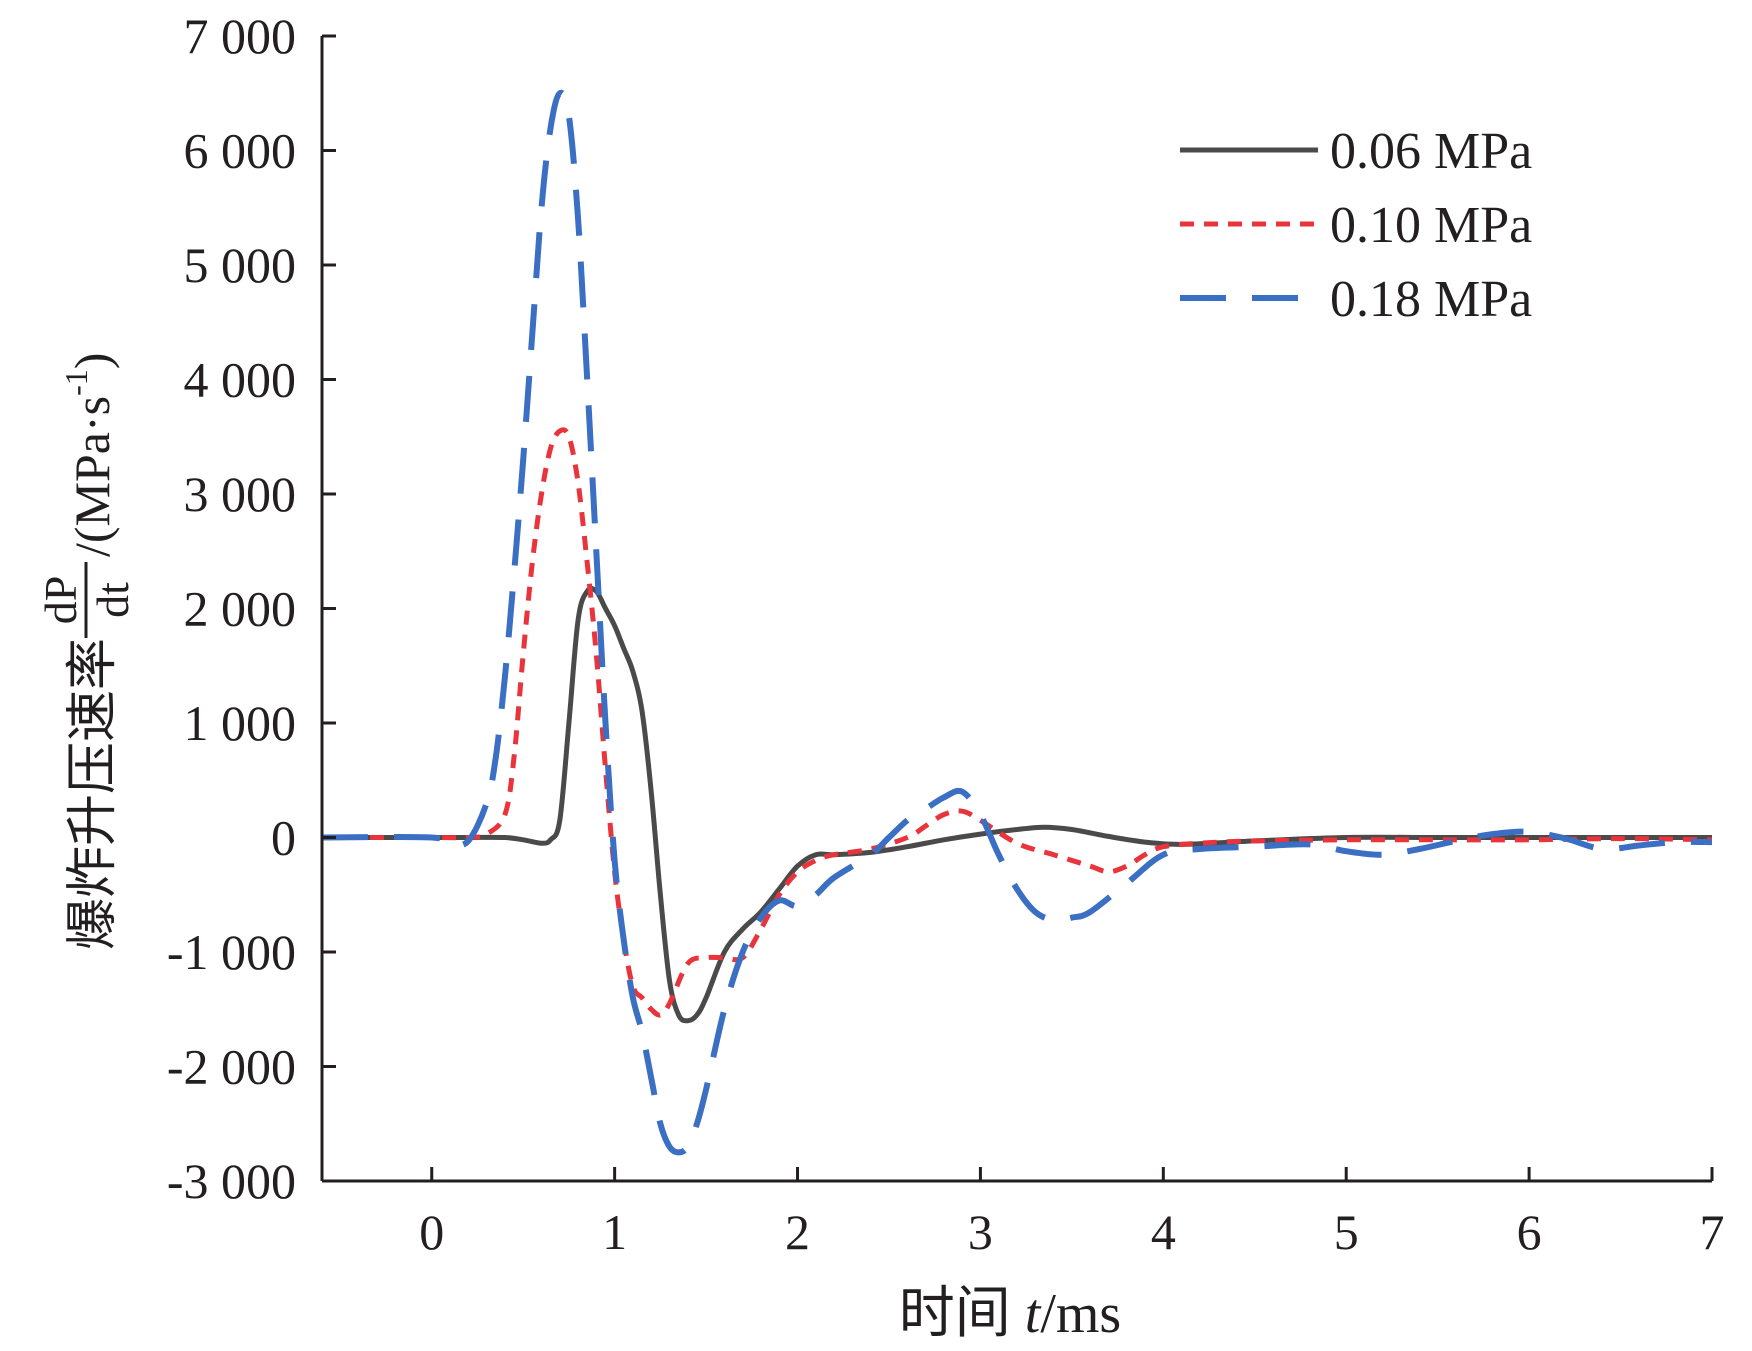  What do you see at coordinates (431, 1232) in the screenshot?
I see `x-tick-label: 0` at bounding box center [431, 1232].